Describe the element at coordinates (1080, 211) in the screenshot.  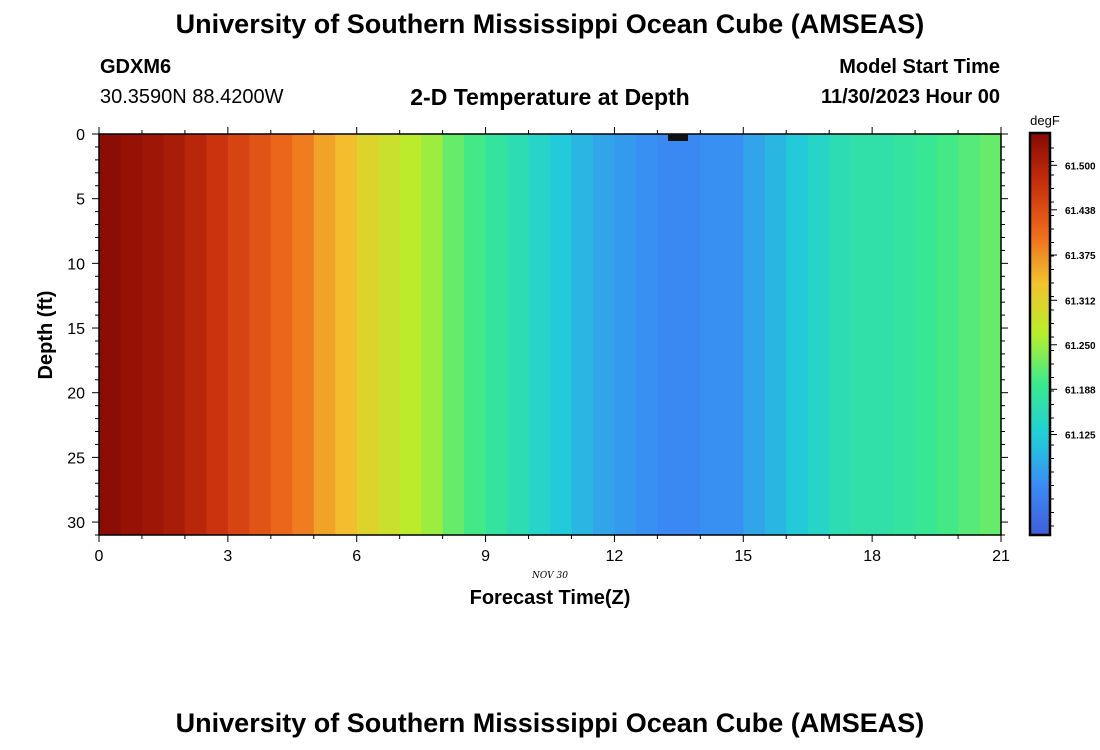
I see `colorbar-tick-label: 61.438` at that location.